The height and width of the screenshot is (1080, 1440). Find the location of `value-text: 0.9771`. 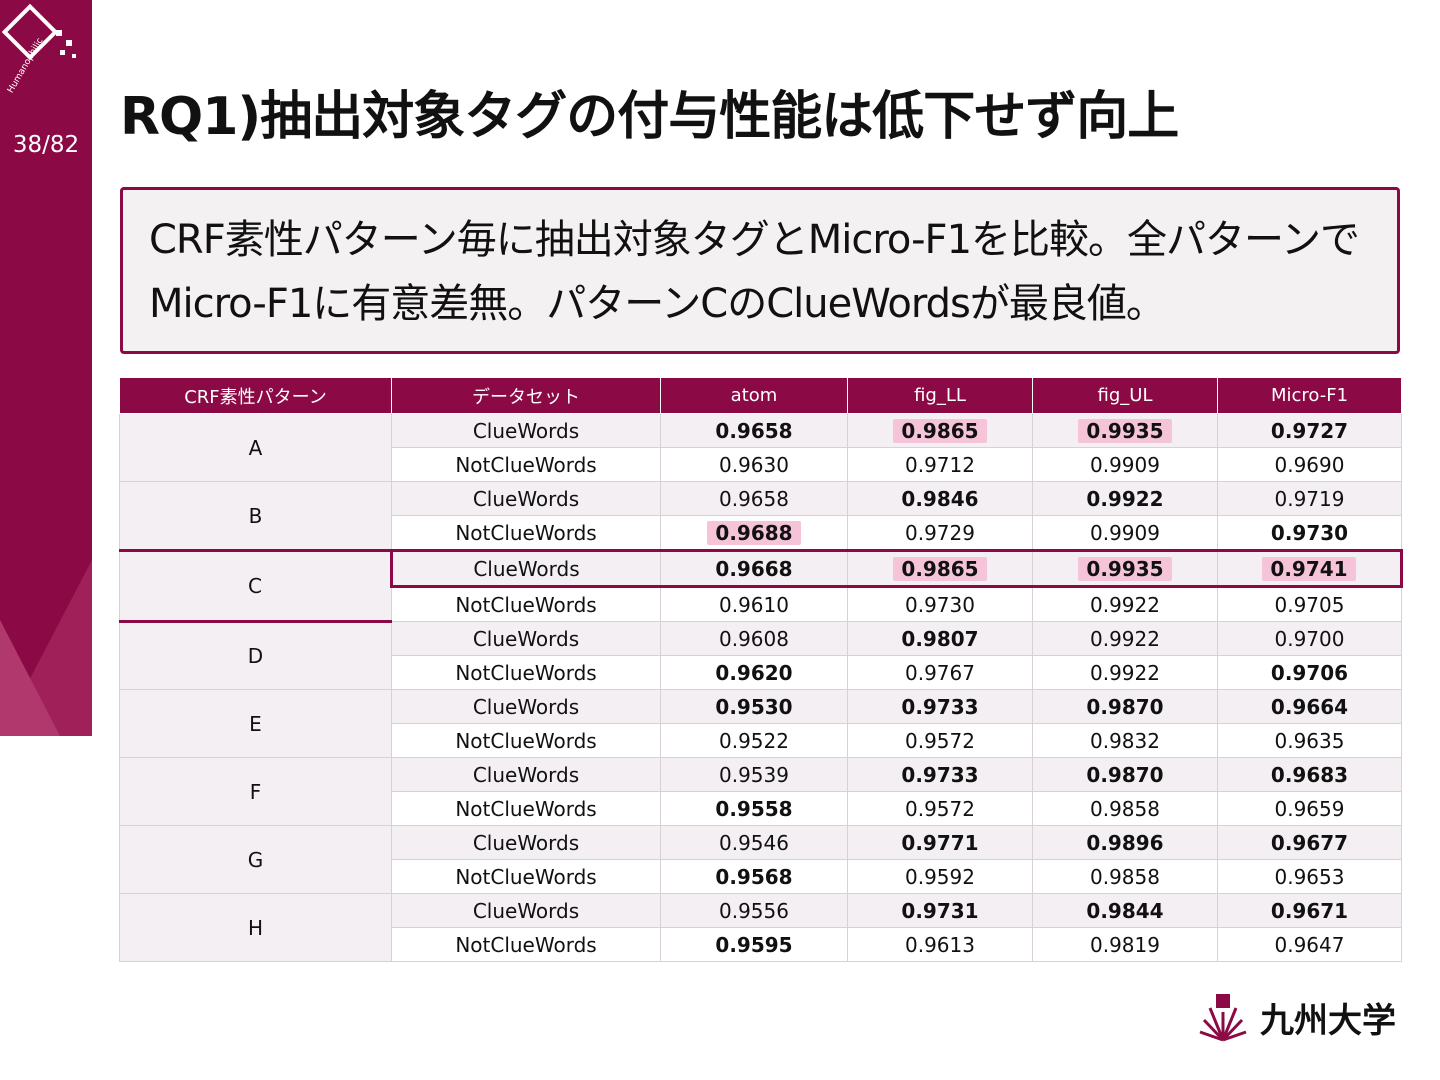

value-text: 0.9771 is located at coordinates (940, 842).